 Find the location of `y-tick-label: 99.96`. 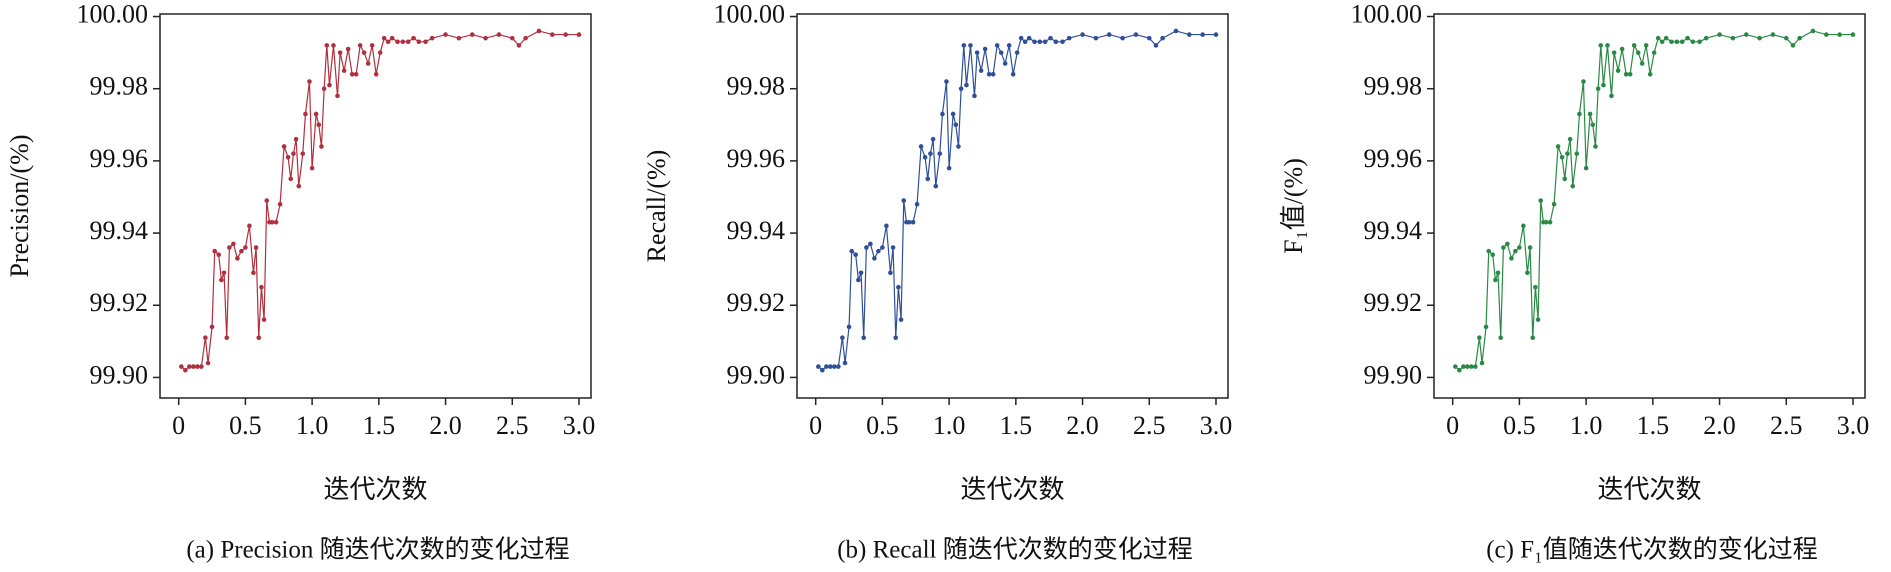

y-tick-label: 99.96 is located at coordinates (756, 158).